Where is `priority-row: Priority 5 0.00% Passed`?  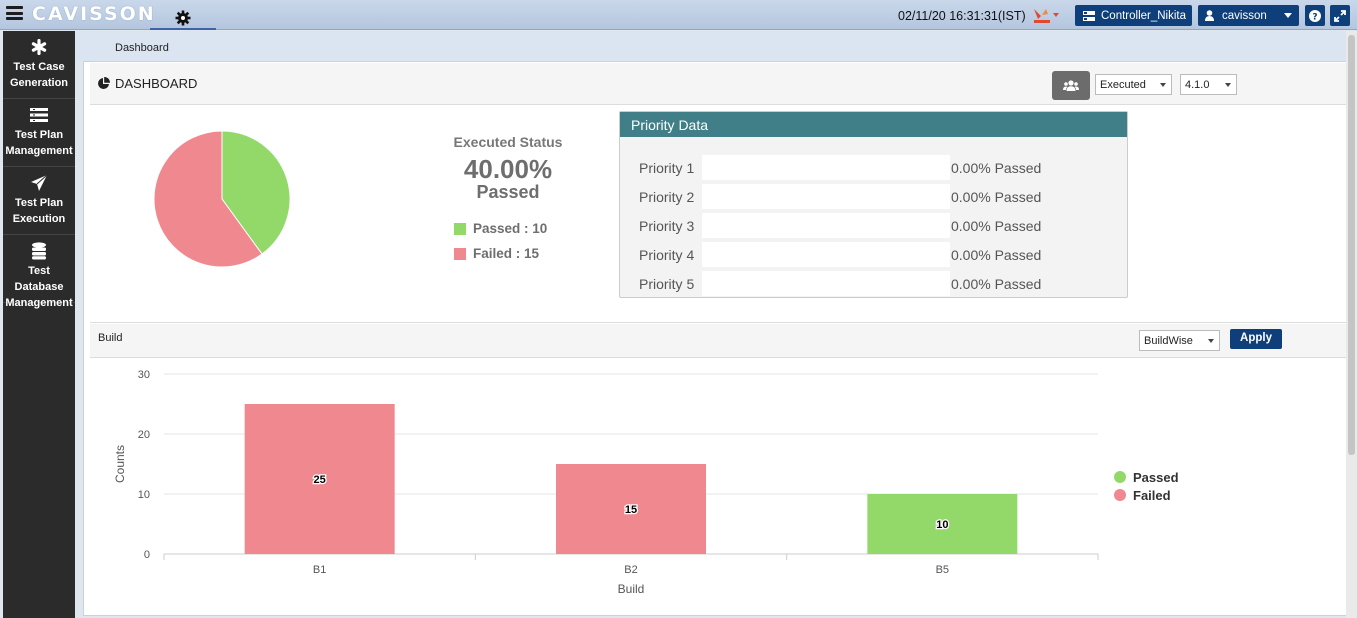
priority-row: Priority 5 0.00% Passed is located at coordinates (840, 283).